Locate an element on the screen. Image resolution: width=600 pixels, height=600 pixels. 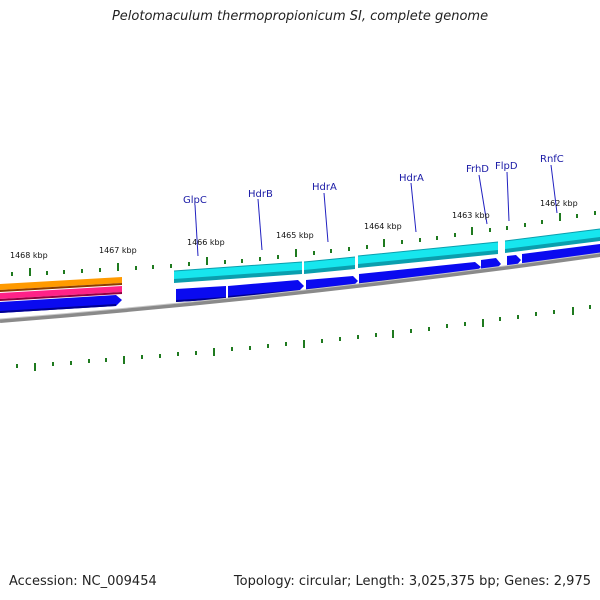
genome-backbone is located at coordinates (300, 288).